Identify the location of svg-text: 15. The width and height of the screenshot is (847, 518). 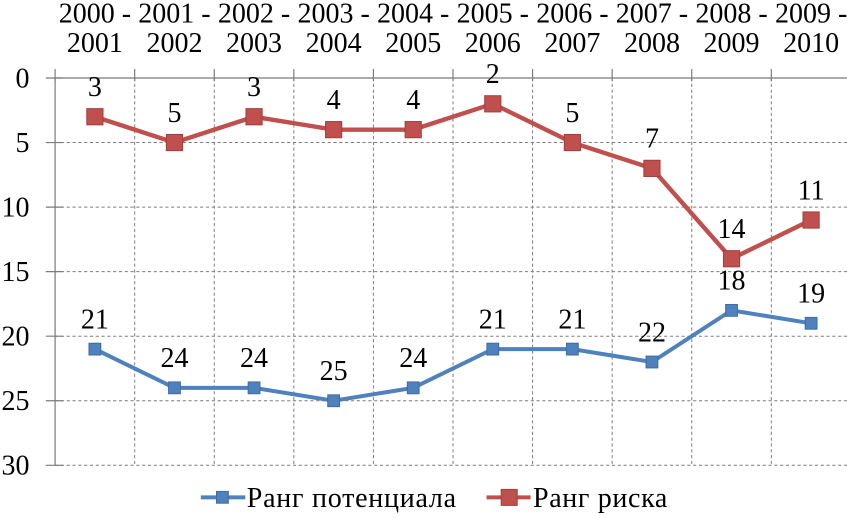
(16, 272).